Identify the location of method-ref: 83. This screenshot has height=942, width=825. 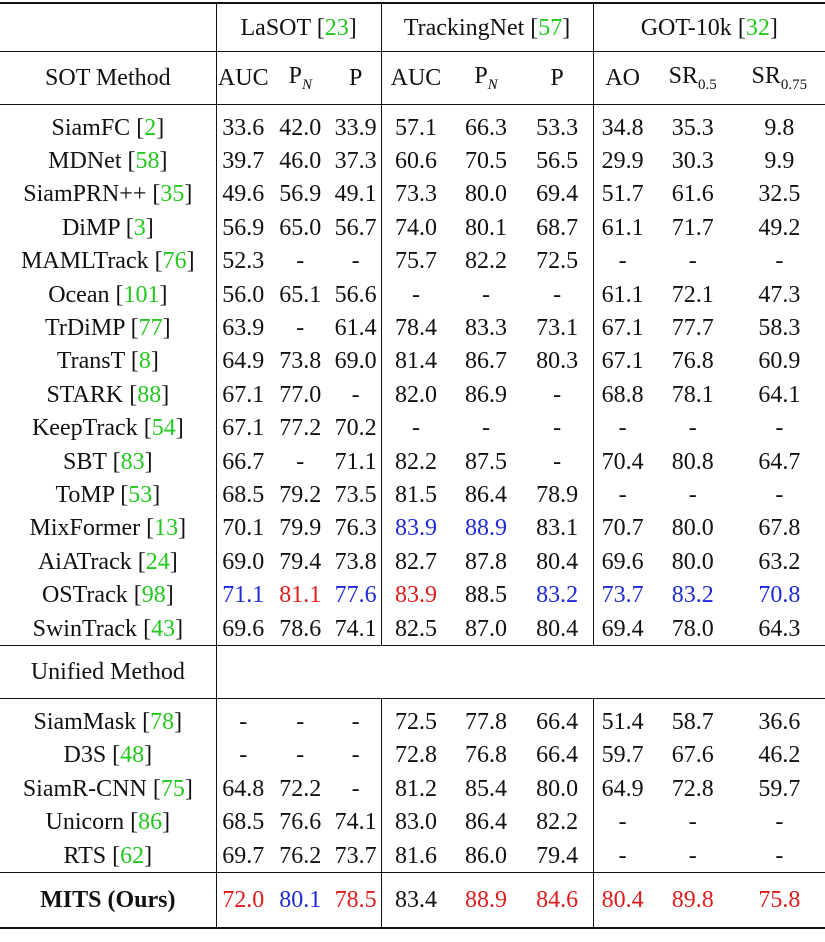
(132, 461).